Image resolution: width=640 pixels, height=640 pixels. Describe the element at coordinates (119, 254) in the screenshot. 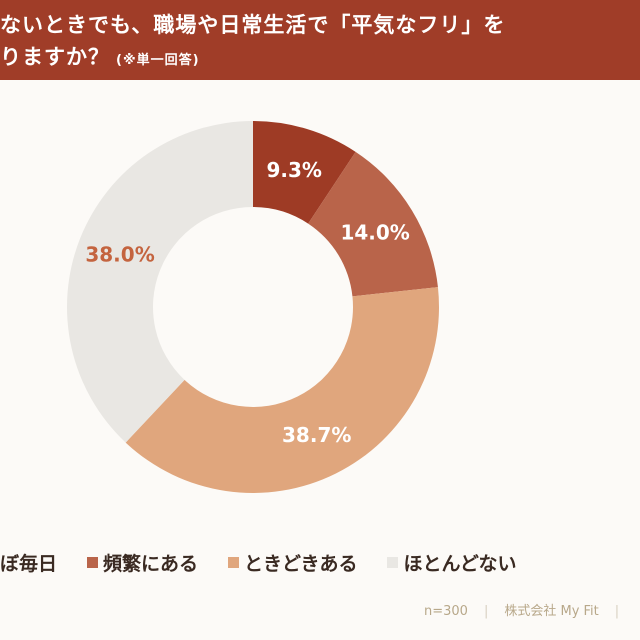

I see `data-label: 38.0%` at that location.